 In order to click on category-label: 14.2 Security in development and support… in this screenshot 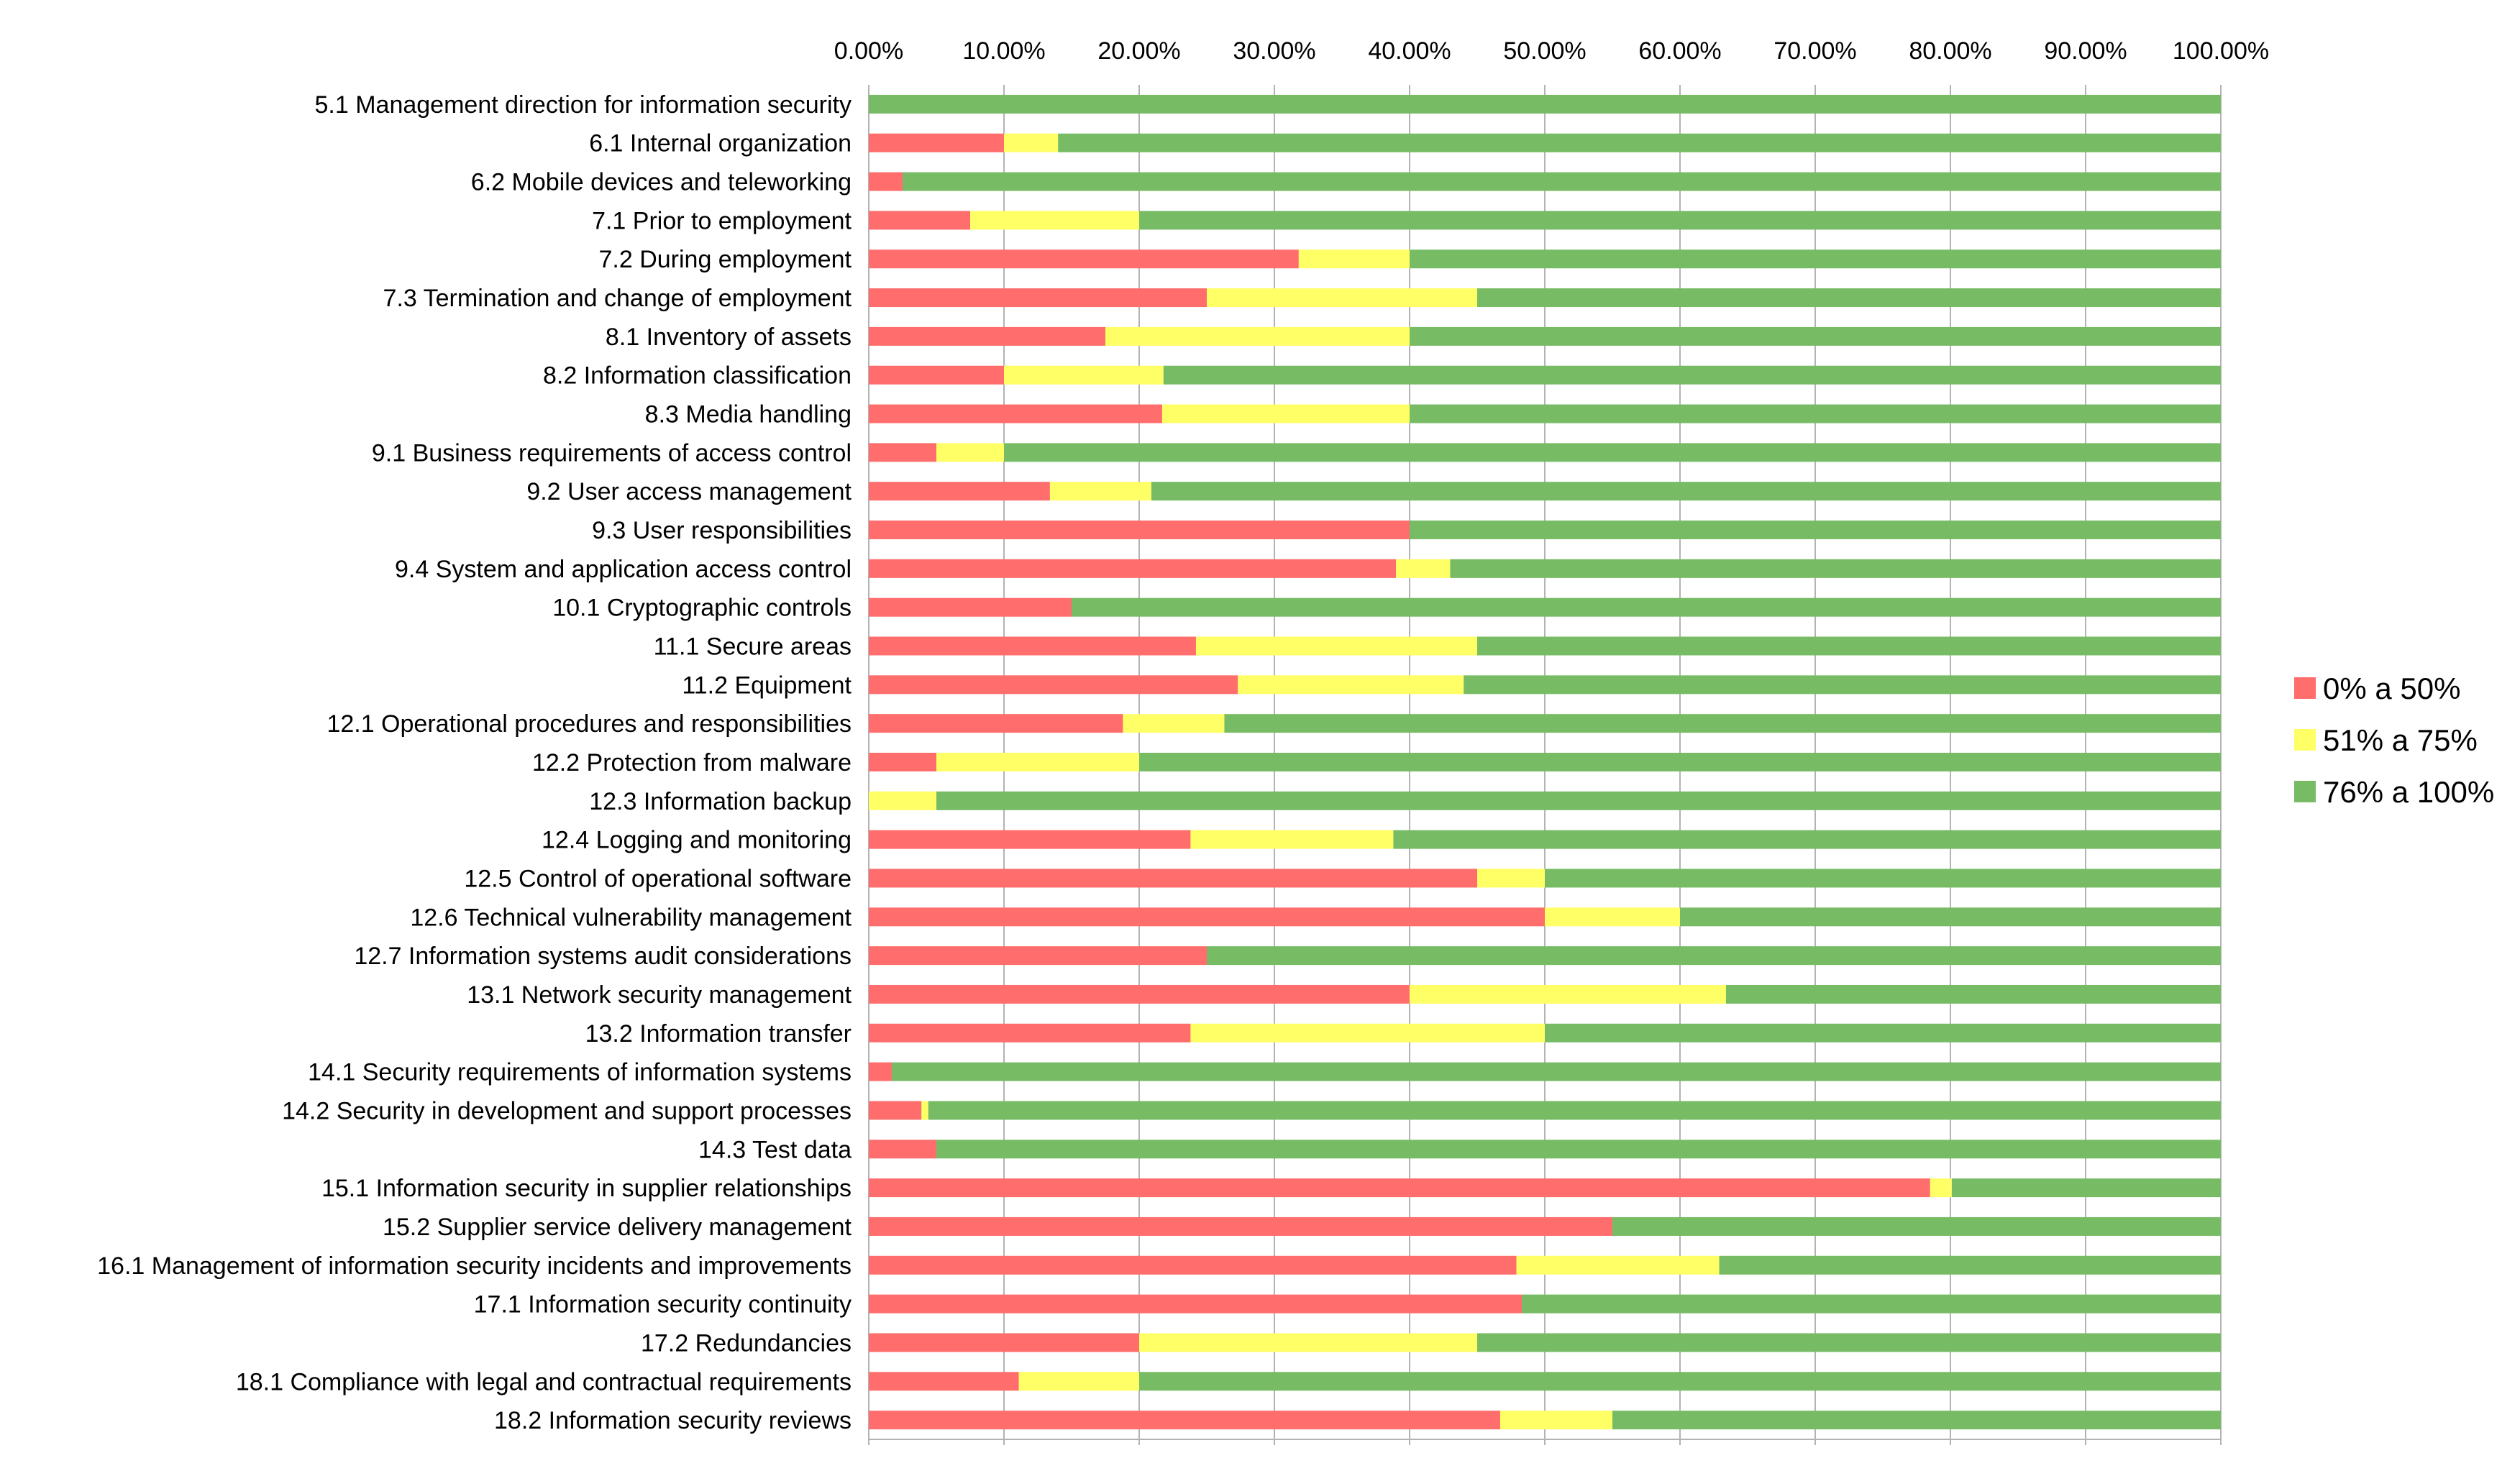, I will do `click(567, 1110)`.